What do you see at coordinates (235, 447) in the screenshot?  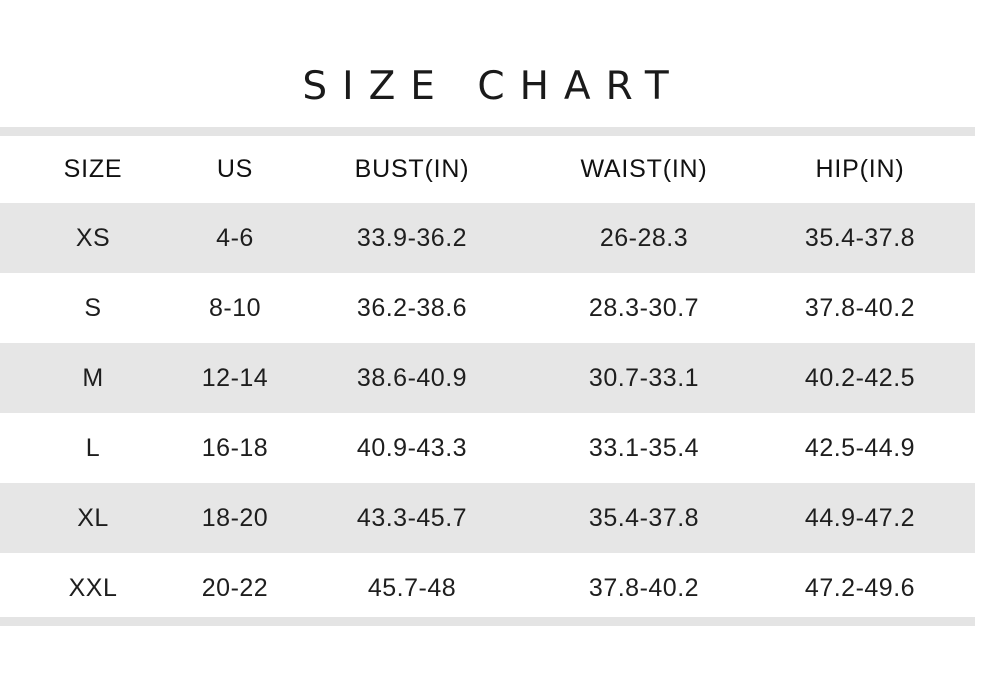 I see `cell-us: 16-18` at bounding box center [235, 447].